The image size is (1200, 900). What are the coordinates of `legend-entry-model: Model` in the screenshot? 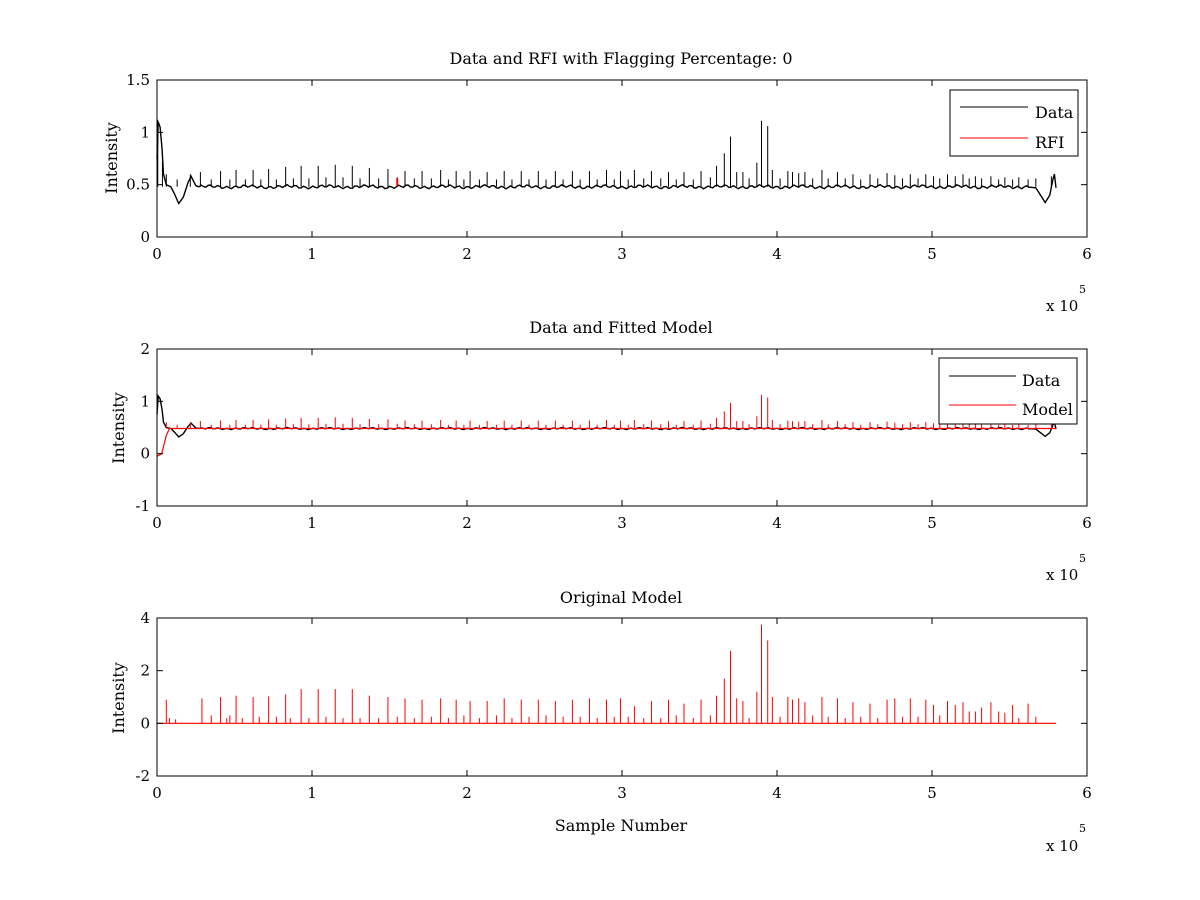 It's located at (1047, 409).